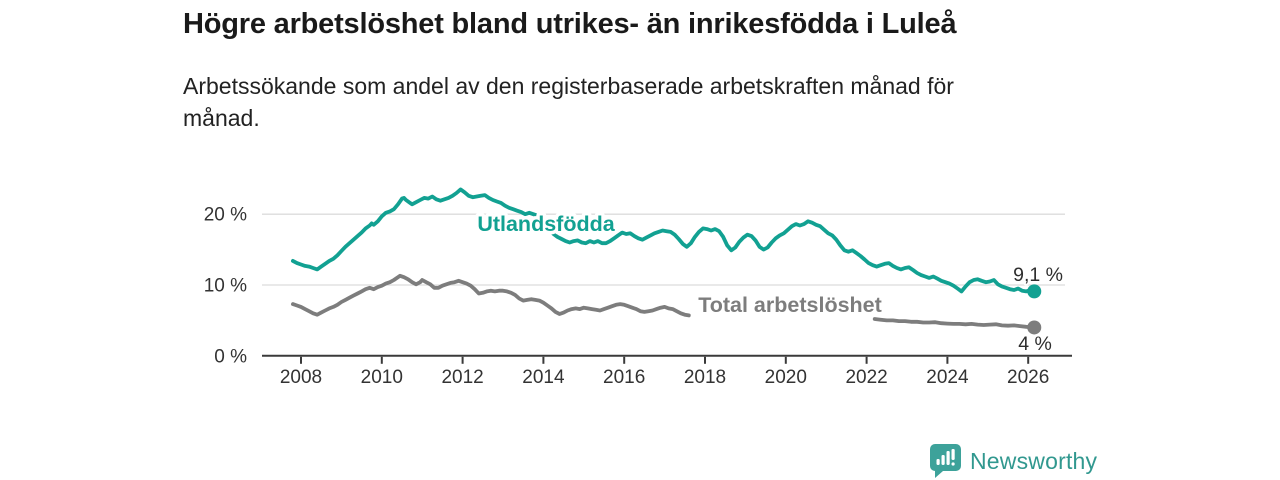 This screenshot has height=480, width=1280. I want to click on x-axis-tick-label: 2026, so click(1028, 377).